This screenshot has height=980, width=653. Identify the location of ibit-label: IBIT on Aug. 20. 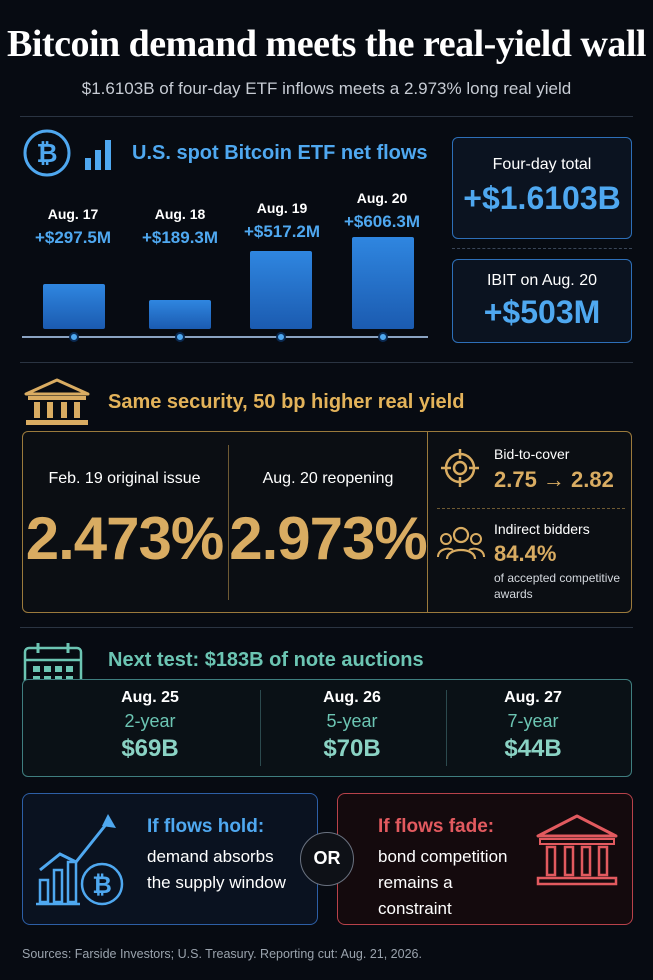
(541, 280).